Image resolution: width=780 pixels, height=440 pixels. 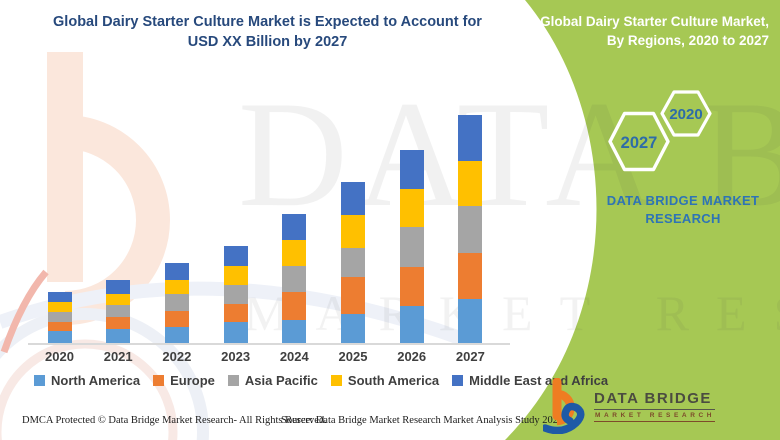 What do you see at coordinates (353, 262) in the screenshot?
I see `bar-segment-asia-pacific-2025` at bounding box center [353, 262].